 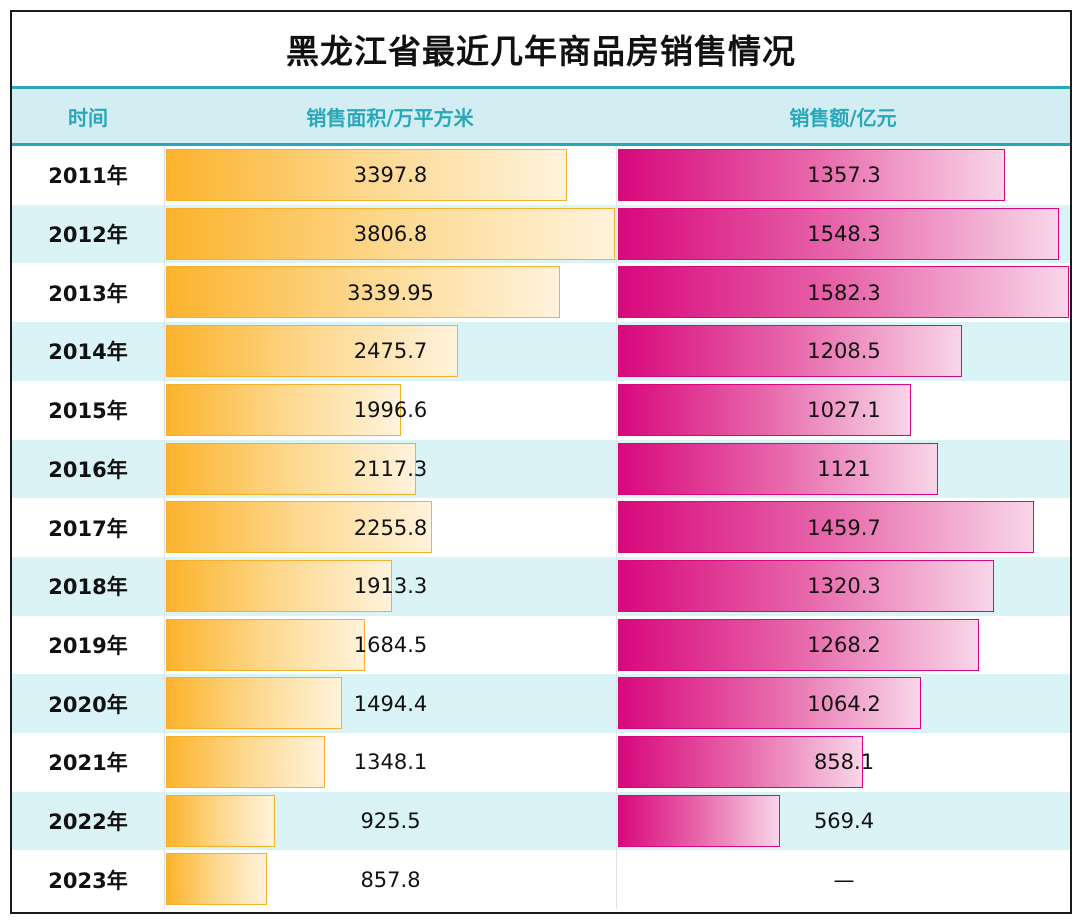 I want to click on table-row: 2018年 1913.3 1320.3, so click(x=541, y=586).